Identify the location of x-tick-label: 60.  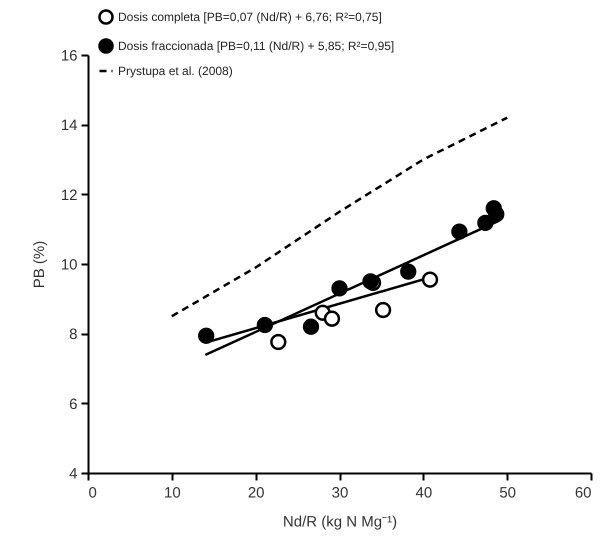
(583, 493).